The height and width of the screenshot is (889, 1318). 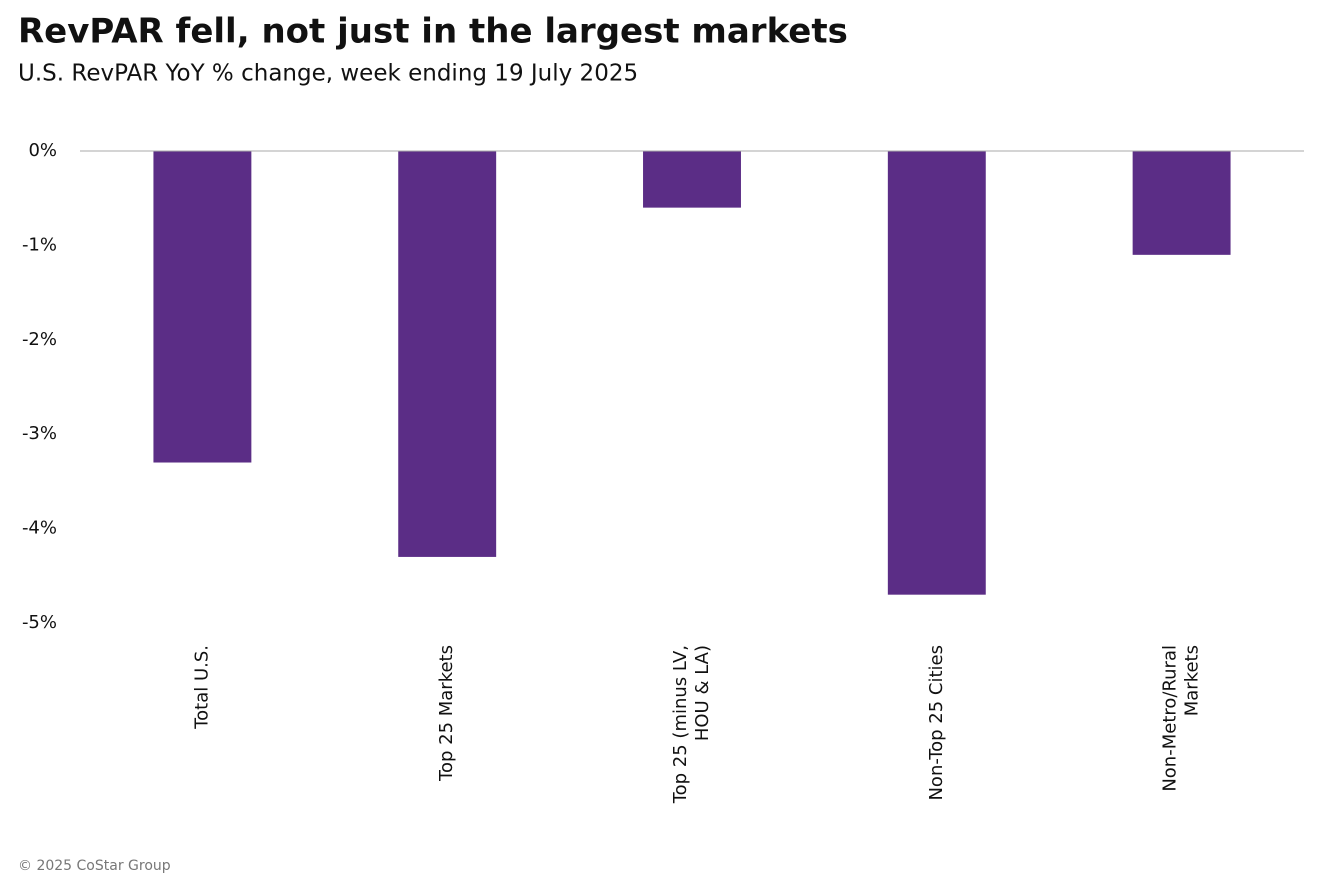 What do you see at coordinates (39, 339) in the screenshot?
I see `y-tick-label: -2%` at bounding box center [39, 339].